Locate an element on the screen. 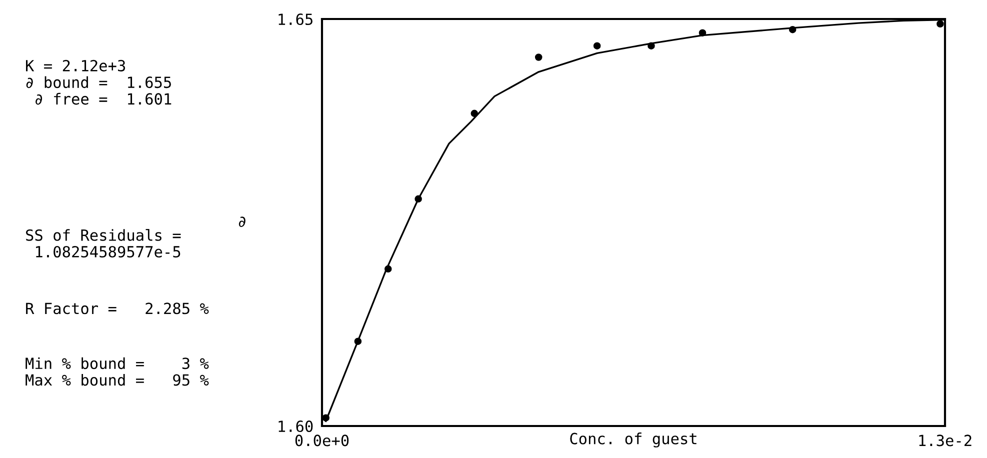 This screenshot has width=987, height=458. y-tick-label: 1.60 is located at coordinates (295, 426).